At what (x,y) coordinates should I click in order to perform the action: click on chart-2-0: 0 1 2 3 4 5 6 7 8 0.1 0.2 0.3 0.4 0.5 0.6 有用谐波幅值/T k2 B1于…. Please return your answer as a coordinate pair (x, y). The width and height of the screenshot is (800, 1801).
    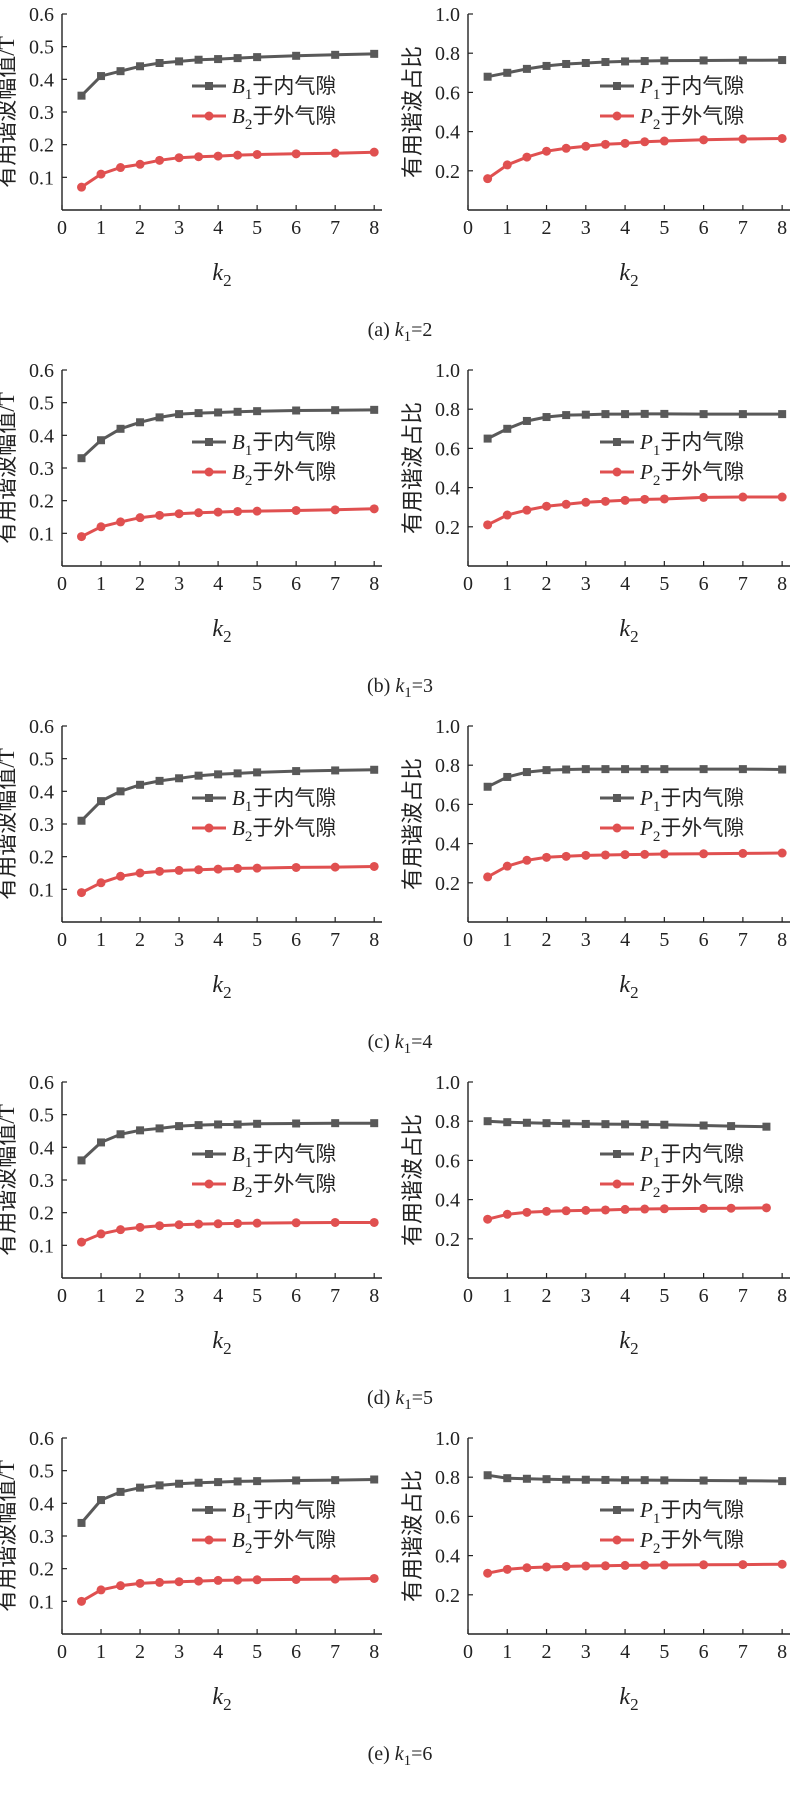
    Looking at the image, I should click on (191, 859).